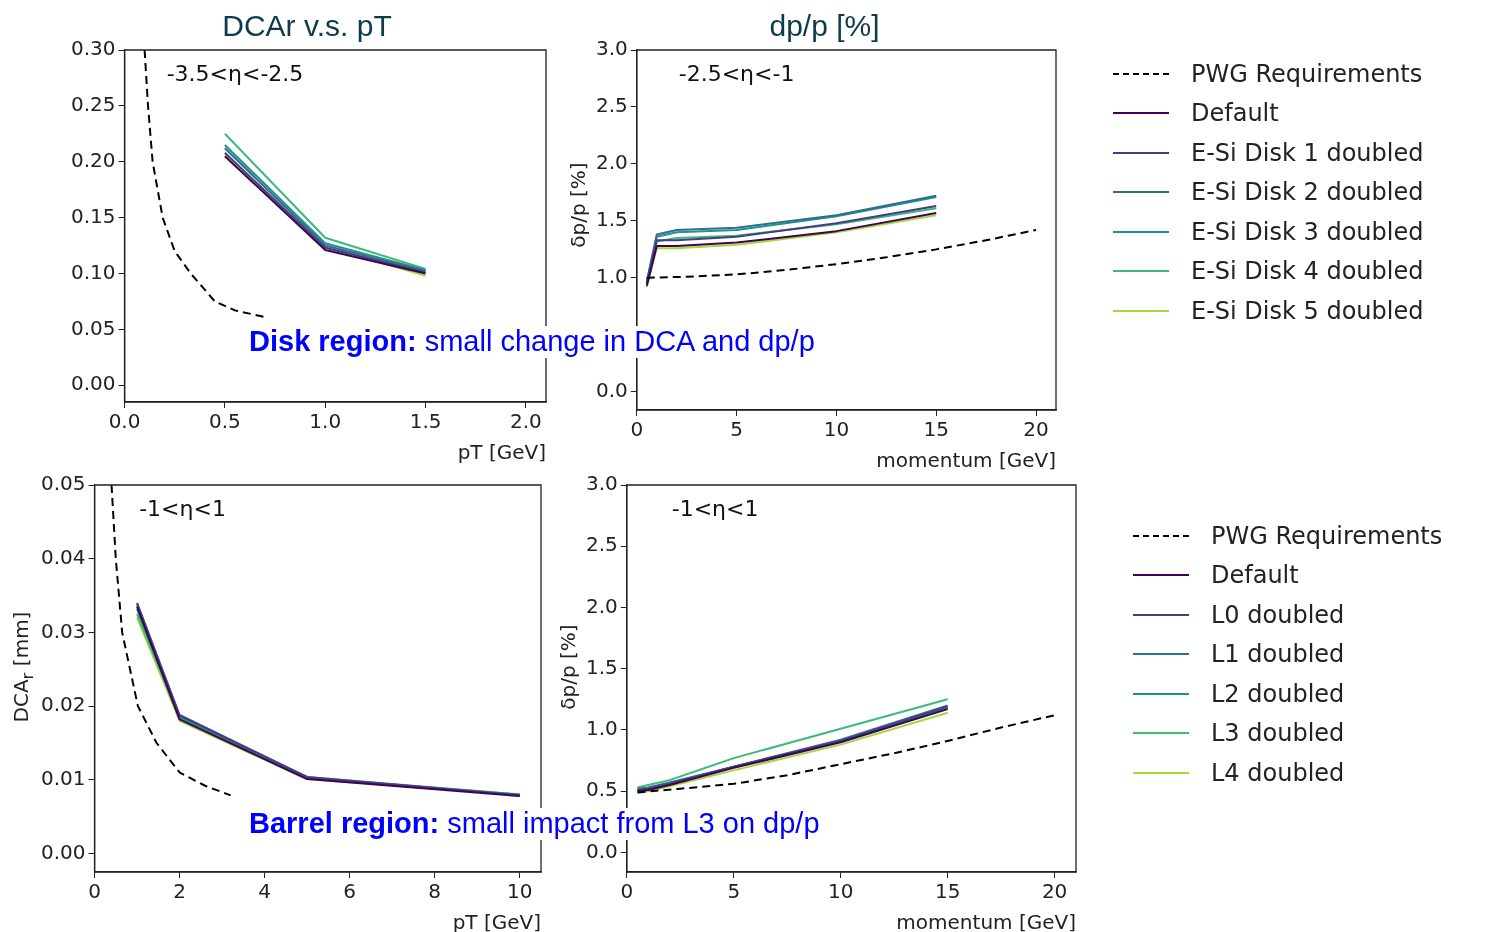 The height and width of the screenshot is (932, 1497). Describe the element at coordinates (1278, 772) in the screenshot. I see `legend-label: L4 doubled` at that location.